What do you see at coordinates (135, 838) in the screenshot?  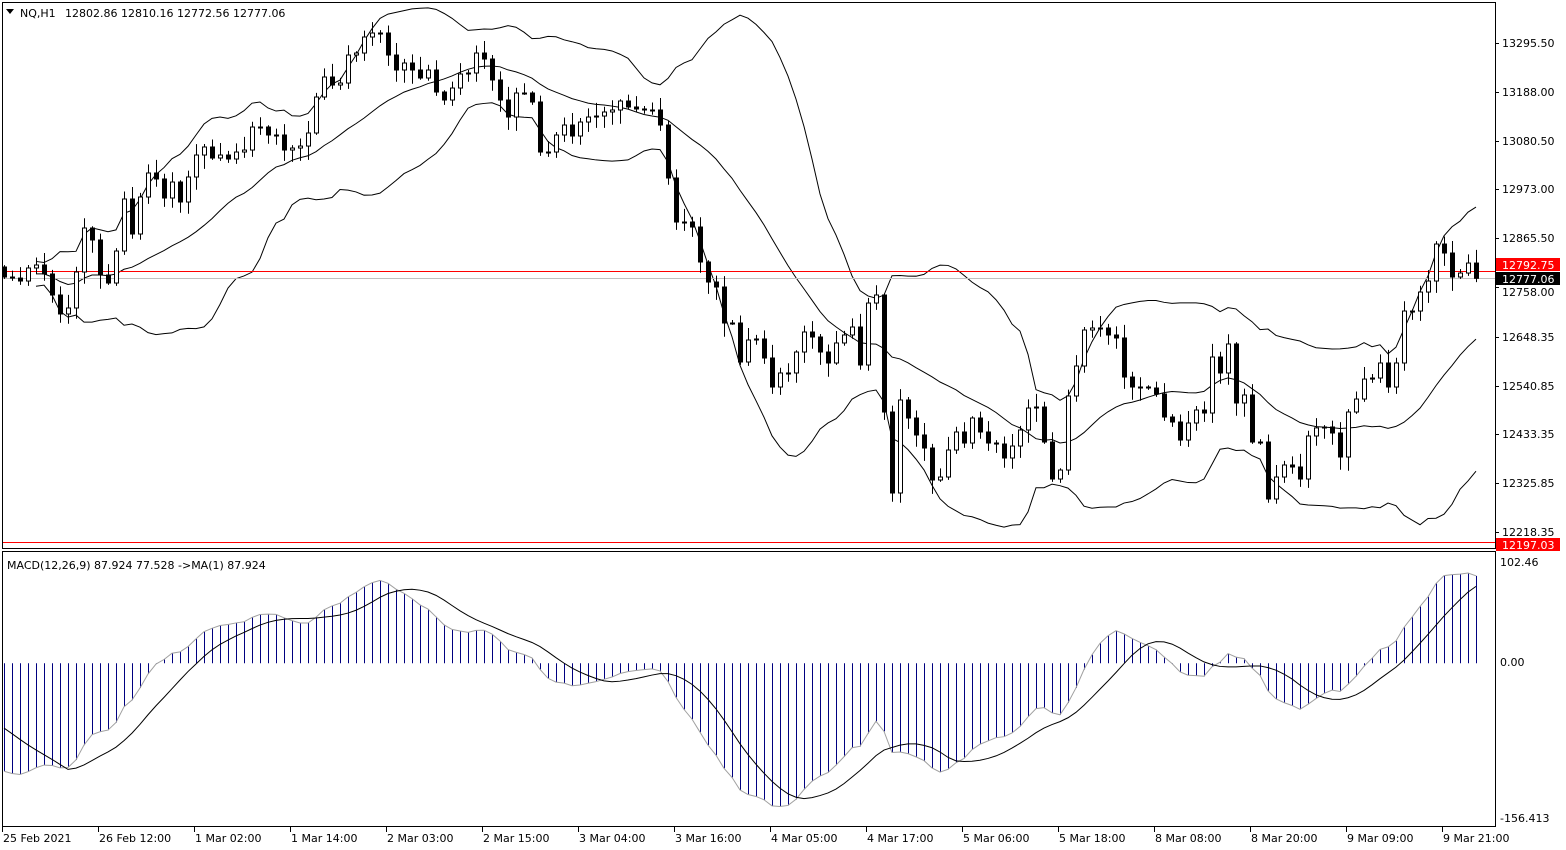 I see `time-tick-label: 26 Feb 12:00` at bounding box center [135, 838].